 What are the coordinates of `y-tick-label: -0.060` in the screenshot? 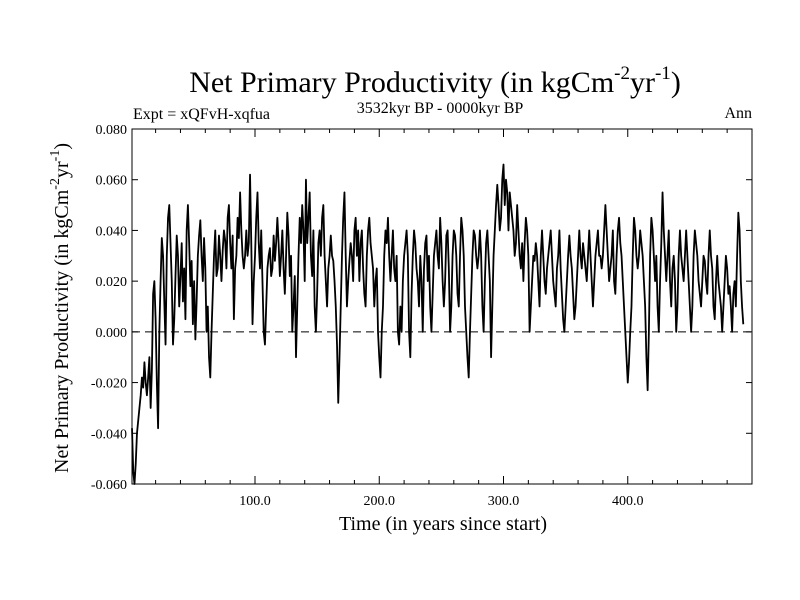 It's located at (109, 485).